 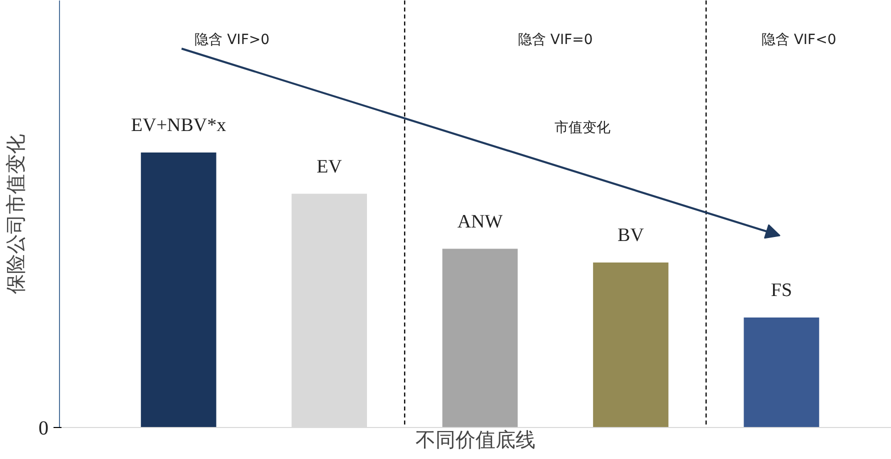 I want to click on x-tick-label: FS, so click(x=781, y=291).